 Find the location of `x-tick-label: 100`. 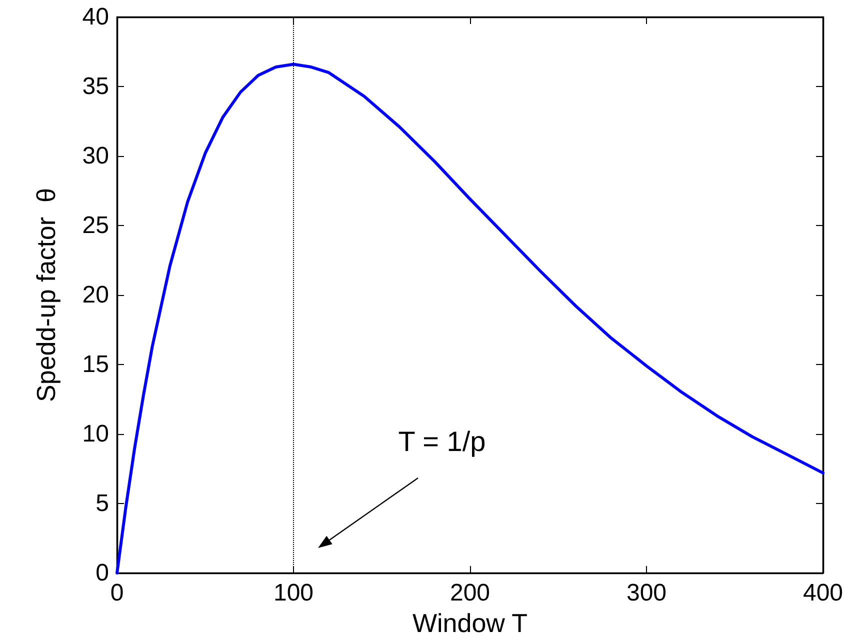

x-tick-label: 100 is located at coordinates (293, 593).